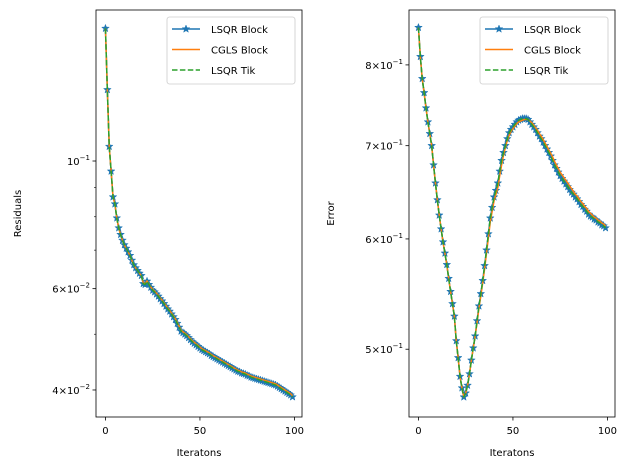 This screenshot has height=470, width=630. I want to click on y-tick-label: 5×10⁻¹, so click(384, 349).